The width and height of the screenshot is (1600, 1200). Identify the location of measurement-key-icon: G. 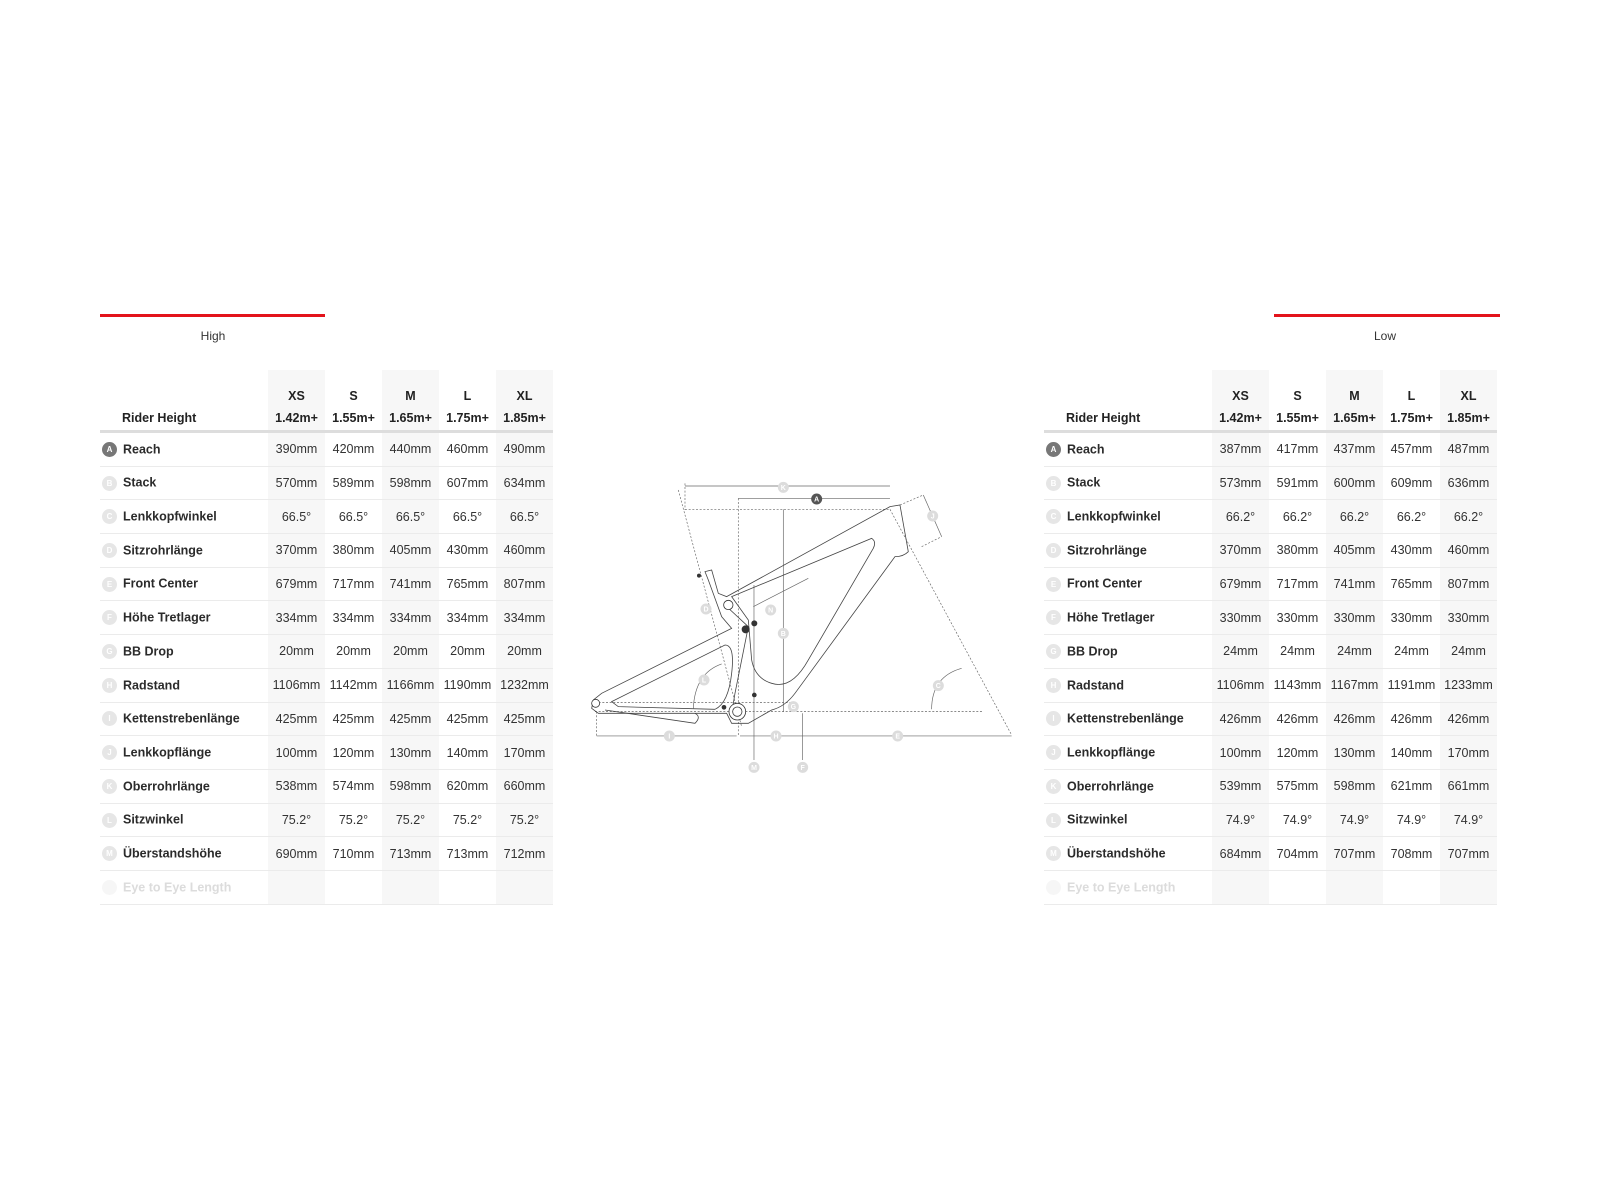
(109, 652).